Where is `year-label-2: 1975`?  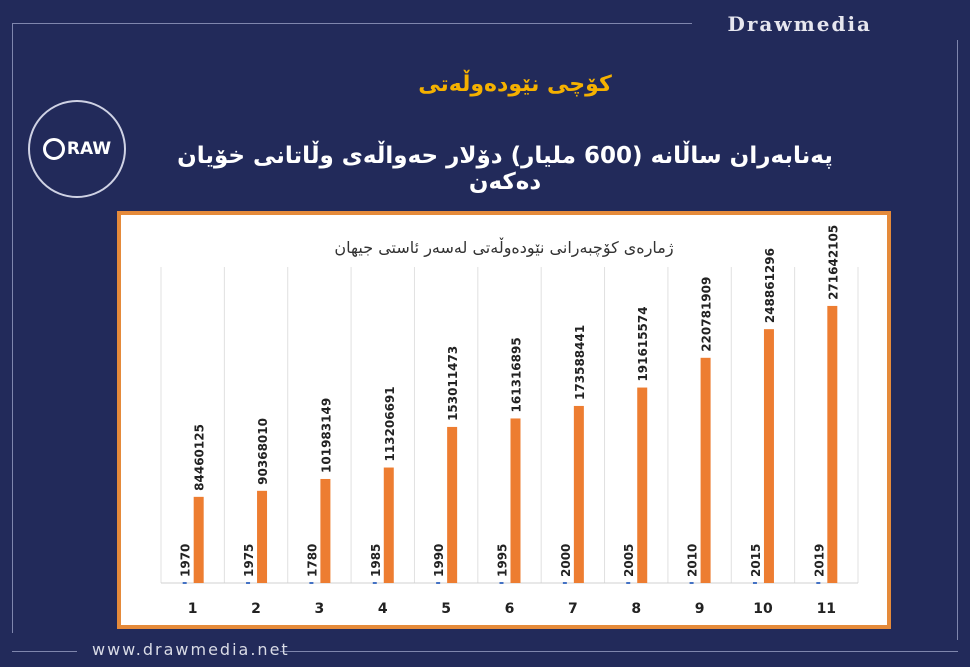
year-label-2: 1975 is located at coordinates (249, 560).